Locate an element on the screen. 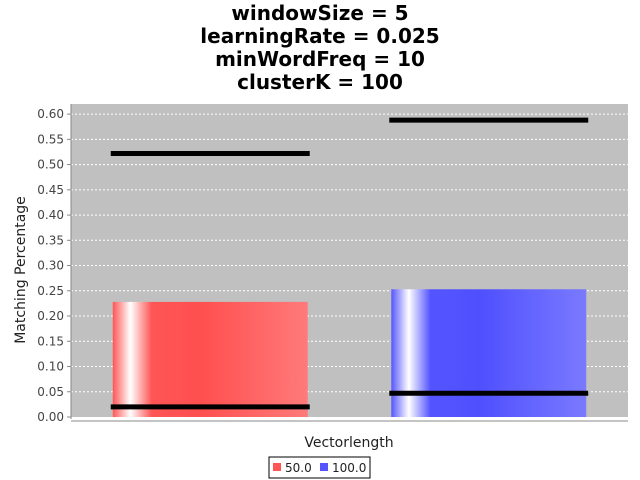 This screenshot has width=640, height=480. y-tick-label: 0.00 is located at coordinates (50, 417).